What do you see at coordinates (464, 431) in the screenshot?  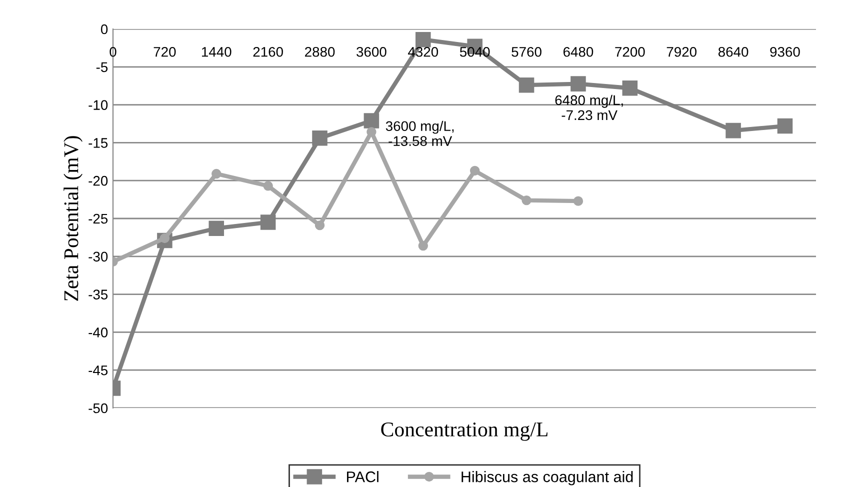 I see `x-axis-title: Concentration mg/L` at bounding box center [464, 431].